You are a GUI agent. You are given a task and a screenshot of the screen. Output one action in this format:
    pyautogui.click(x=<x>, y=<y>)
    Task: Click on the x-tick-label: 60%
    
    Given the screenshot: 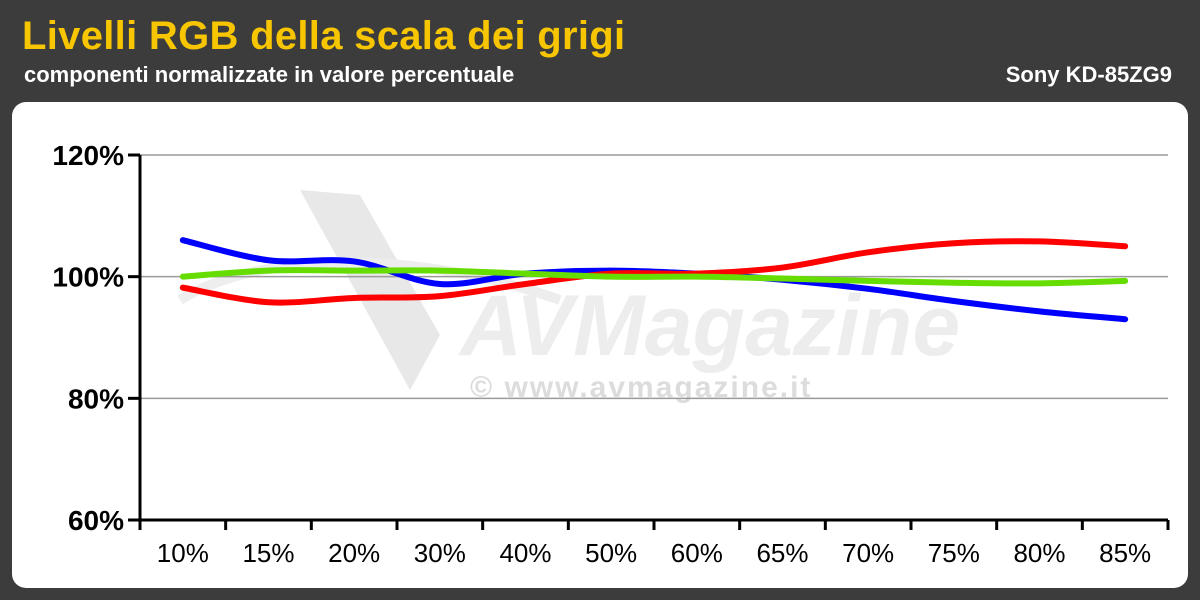 What is the action you would take?
    pyautogui.click(x=697, y=553)
    